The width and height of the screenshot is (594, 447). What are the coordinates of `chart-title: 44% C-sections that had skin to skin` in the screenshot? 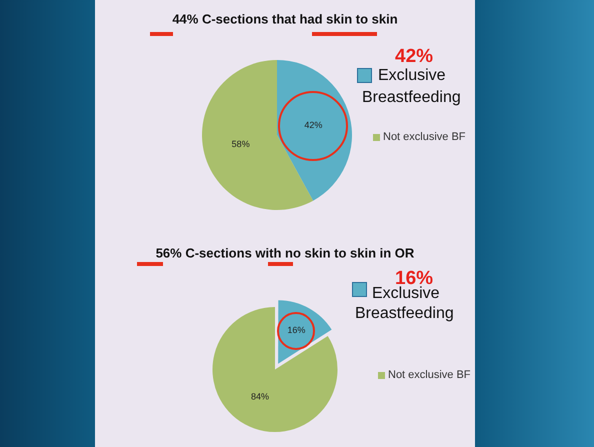 It's located at (285, 19).